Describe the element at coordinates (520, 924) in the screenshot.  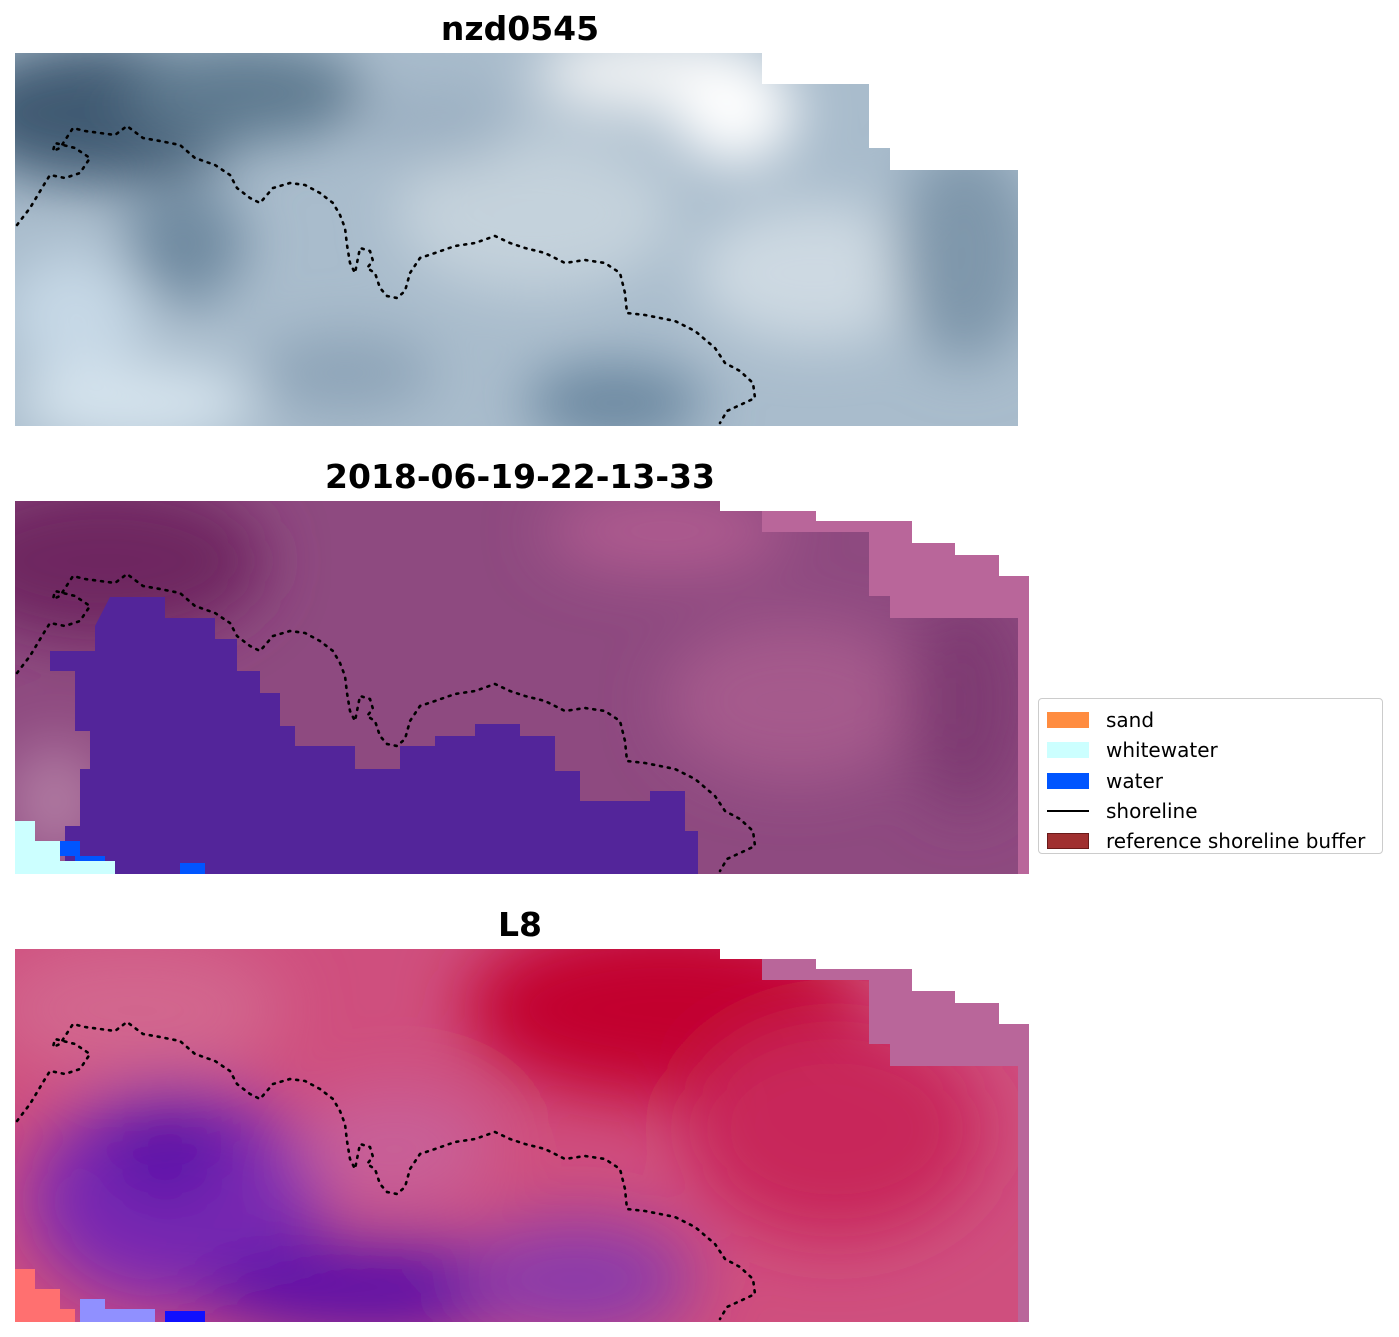
I see `panel-title-index: L8` at that location.